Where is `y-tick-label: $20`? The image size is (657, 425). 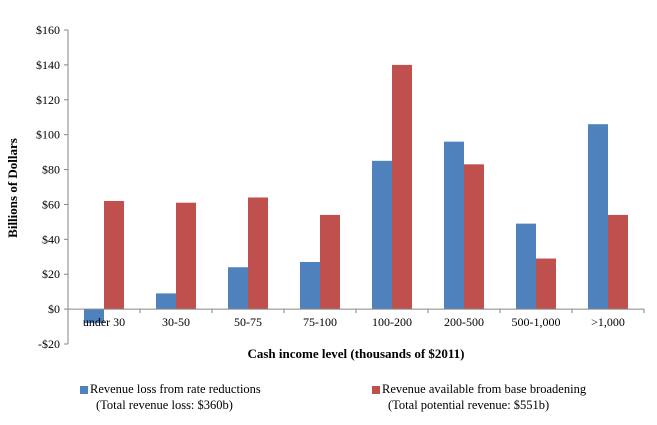
y-tick-label: $20 is located at coordinates (51, 274).